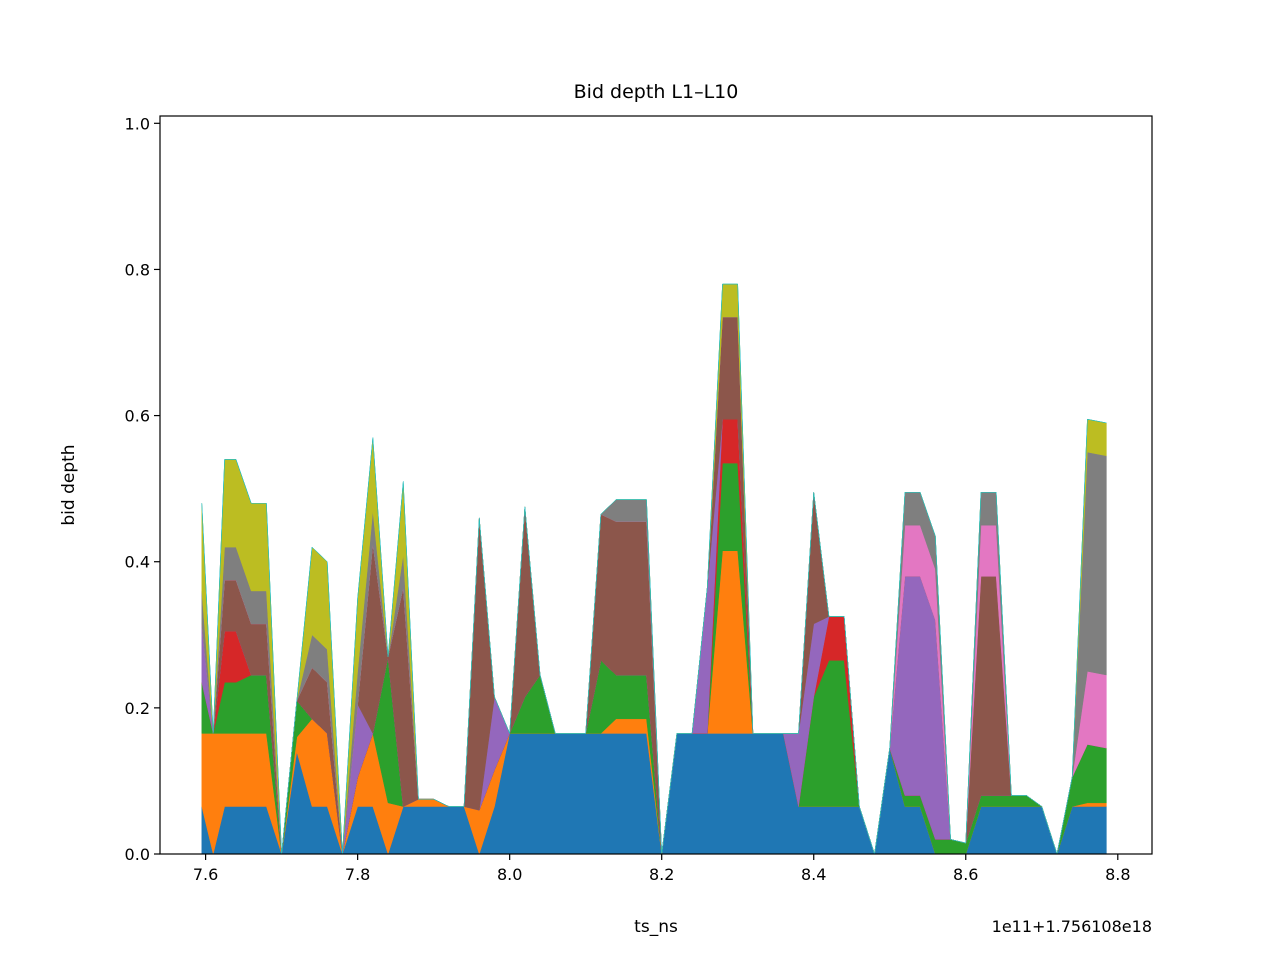 The width and height of the screenshot is (1280, 960). I want to click on x-axis-ticks: 7.6 7.8 8.0 8.2 8.4 8.6 8.8, so click(662, 869).